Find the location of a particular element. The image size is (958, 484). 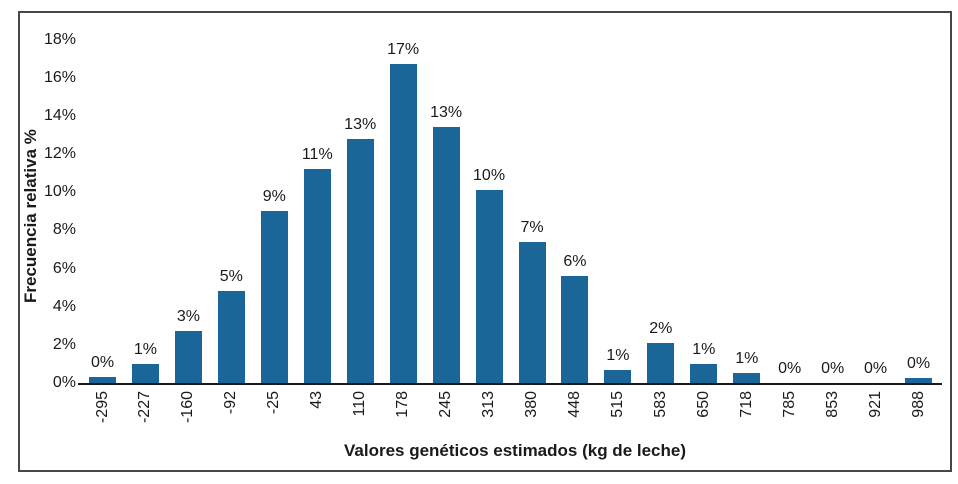

bar-value-label: 11% is located at coordinates (317, 154).